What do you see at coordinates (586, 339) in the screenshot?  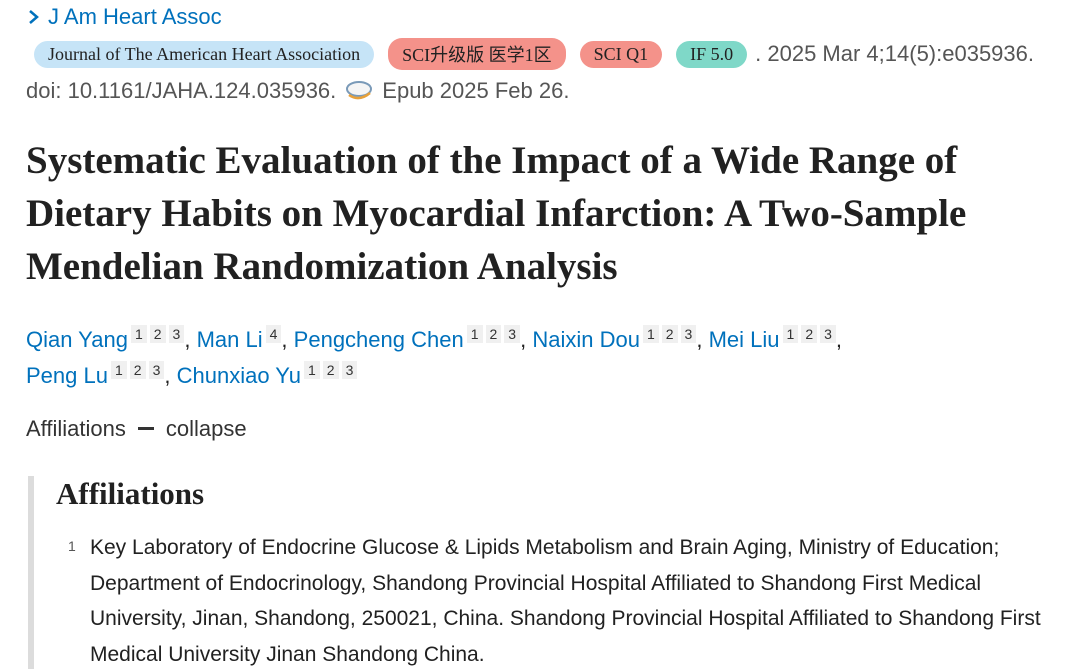 I see `author-name: Naixin Dou` at bounding box center [586, 339].